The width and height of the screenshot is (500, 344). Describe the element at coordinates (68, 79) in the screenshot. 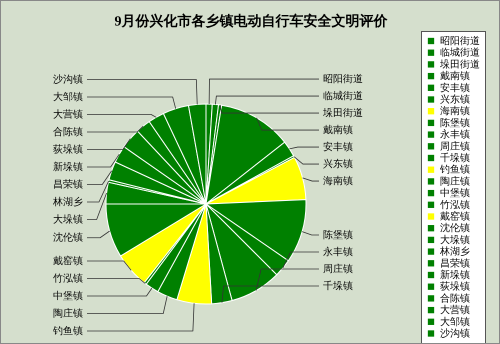

I see `slice-label: 沙沟镇` at that location.